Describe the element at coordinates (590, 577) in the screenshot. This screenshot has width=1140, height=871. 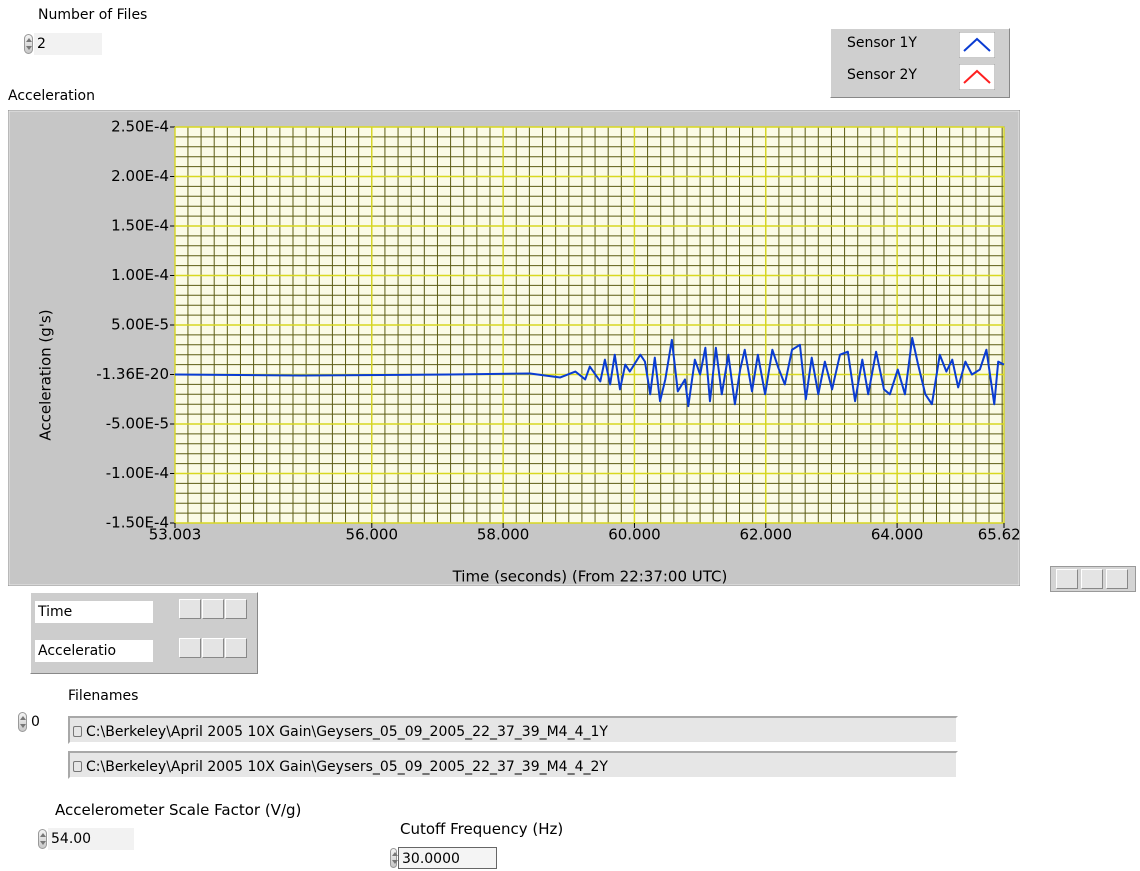
I see `x-axis-label: Time (seconds) (From 22:37:00 UTC)` at that location.